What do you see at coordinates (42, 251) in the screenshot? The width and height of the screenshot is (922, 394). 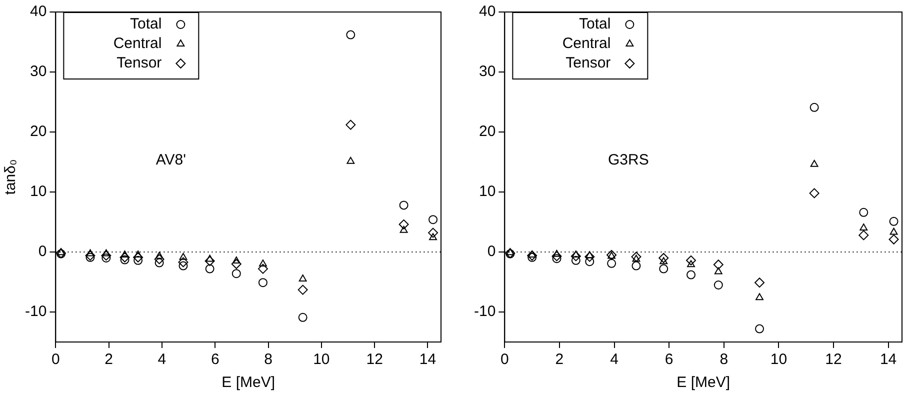 I see `y-tick-label: 0` at bounding box center [42, 251].